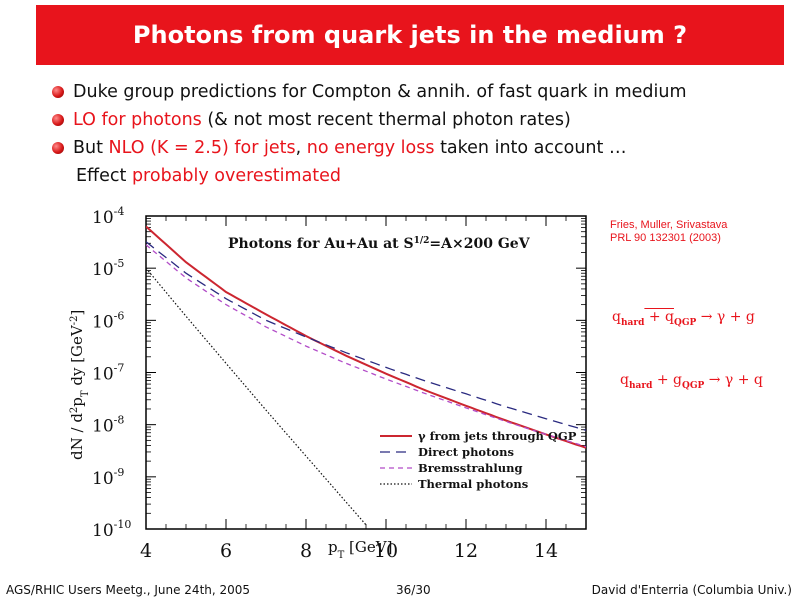 The width and height of the screenshot is (800, 600). What do you see at coordinates (667, 380) in the screenshot?
I see `process-text: + g` at bounding box center [667, 380].